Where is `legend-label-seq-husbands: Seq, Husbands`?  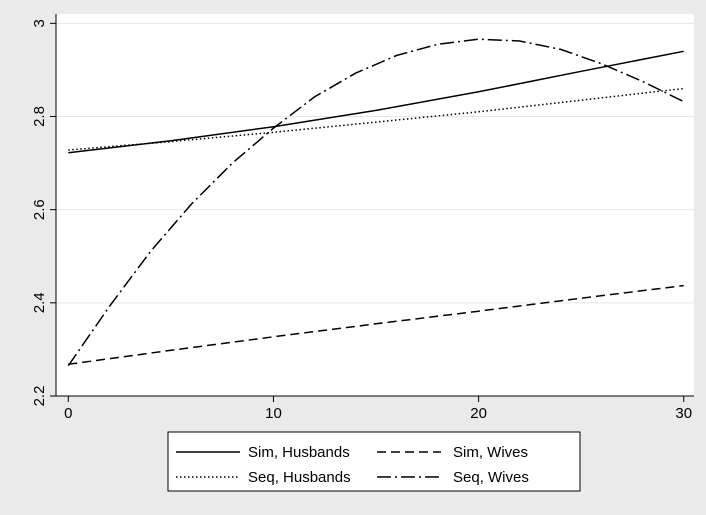 legend-label-seq-husbands: Seq, Husbands is located at coordinates (299, 477).